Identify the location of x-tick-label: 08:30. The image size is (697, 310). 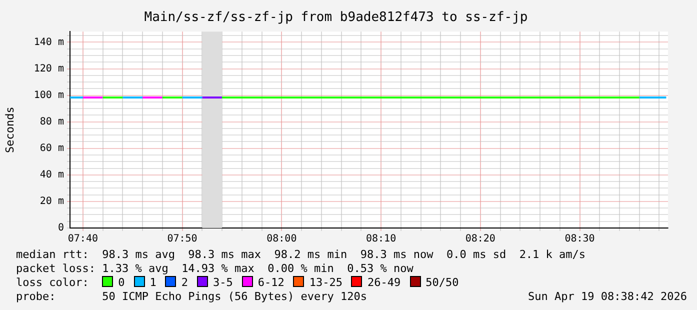
(579, 239).